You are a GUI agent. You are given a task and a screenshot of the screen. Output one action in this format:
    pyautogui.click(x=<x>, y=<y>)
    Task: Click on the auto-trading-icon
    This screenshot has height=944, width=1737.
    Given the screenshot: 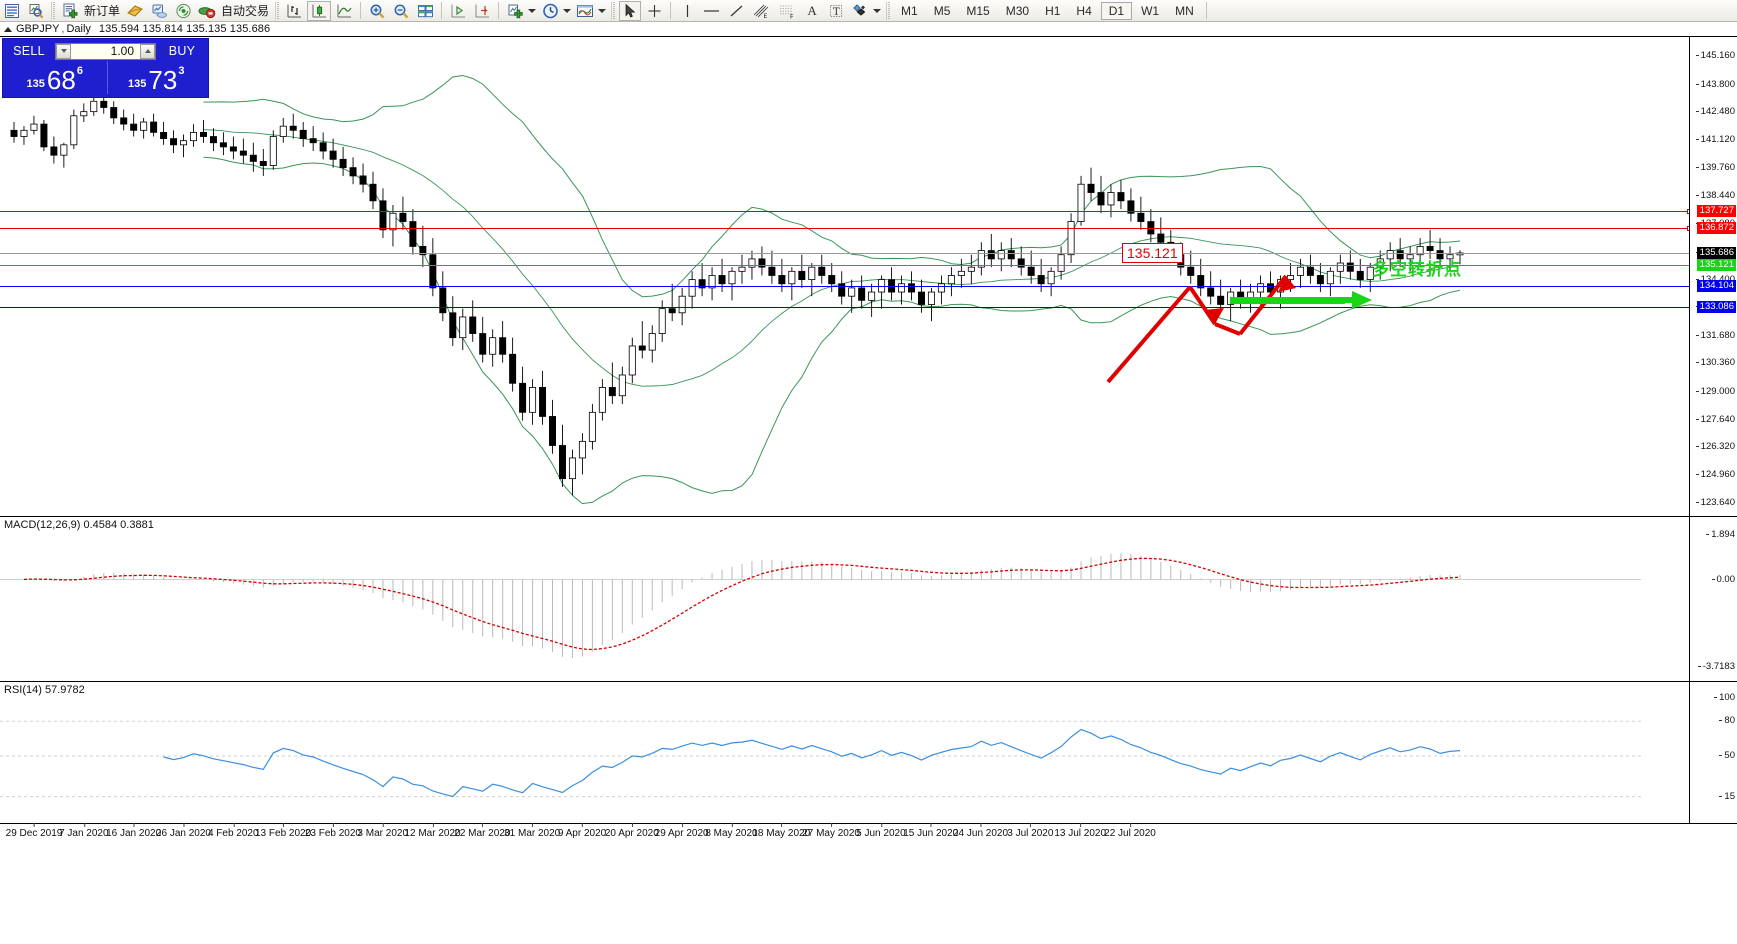 What is the action you would take?
    pyautogui.click(x=207, y=11)
    